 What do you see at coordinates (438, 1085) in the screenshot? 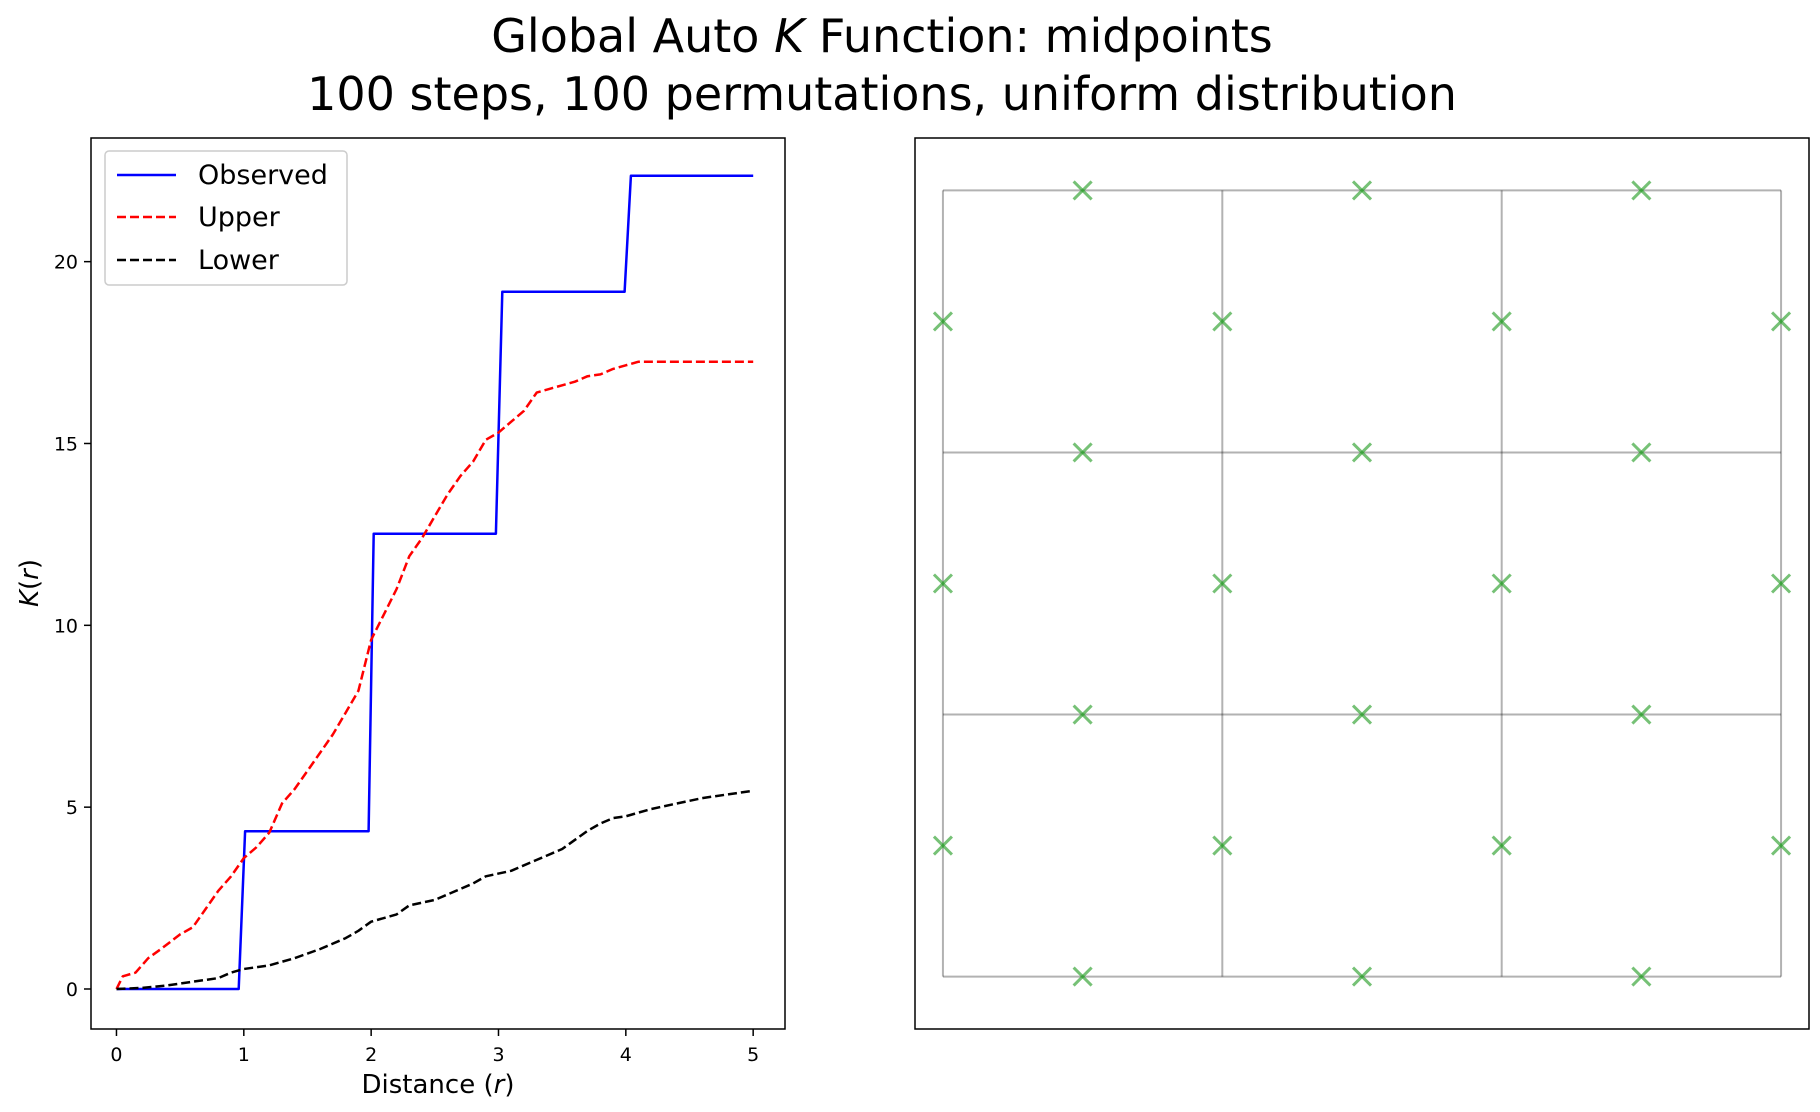
I see `x-axis-label: Distance (r)` at bounding box center [438, 1085].